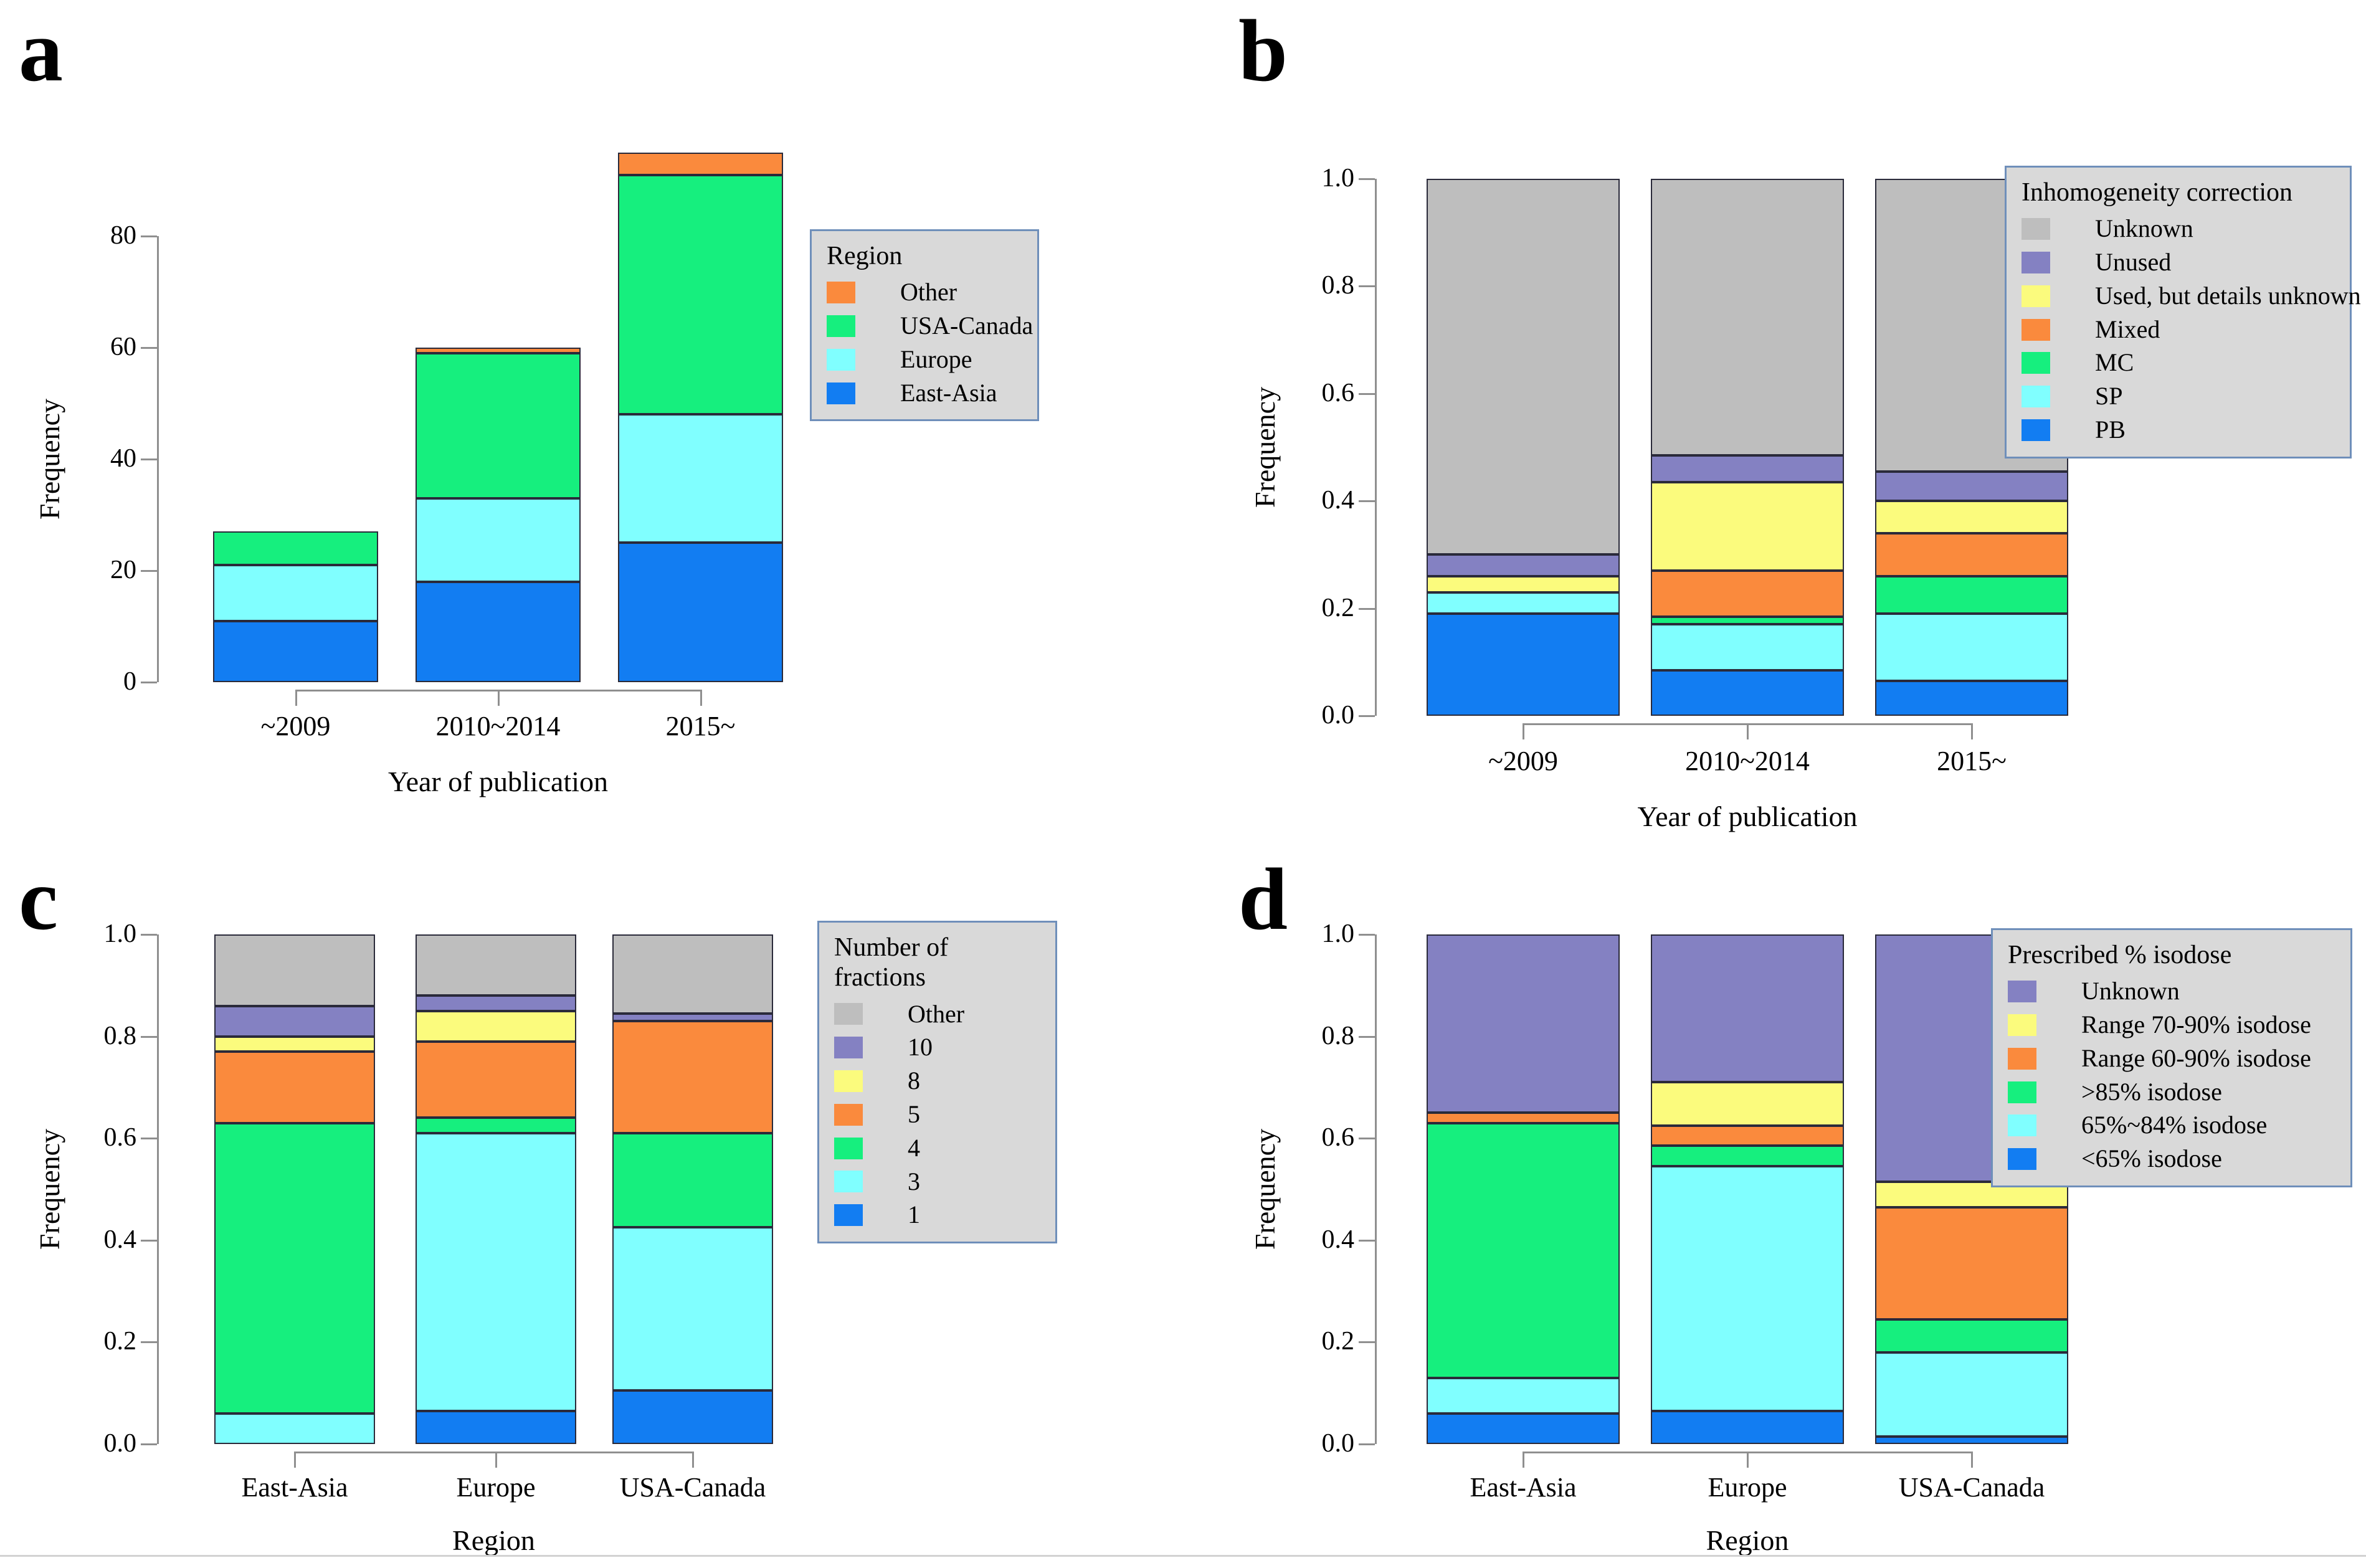 The height and width of the screenshot is (1568, 2366). I want to click on bar-segment-<65% isodose, so click(1523, 1428).